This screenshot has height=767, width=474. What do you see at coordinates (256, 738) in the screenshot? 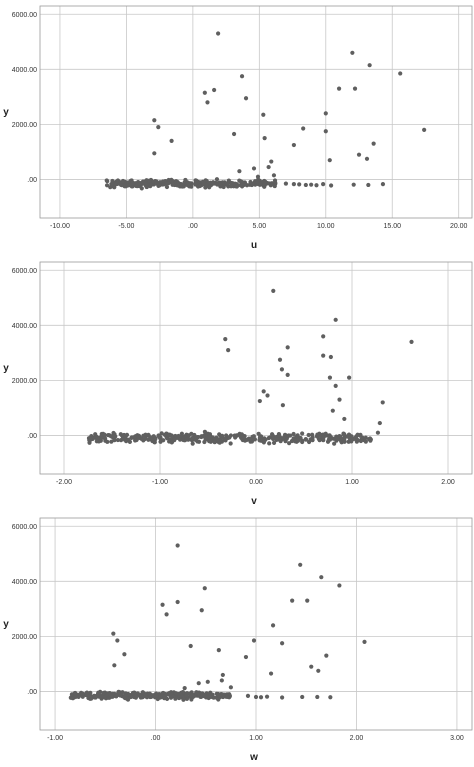
I see `x-tick-label: 1.00` at bounding box center [256, 738].